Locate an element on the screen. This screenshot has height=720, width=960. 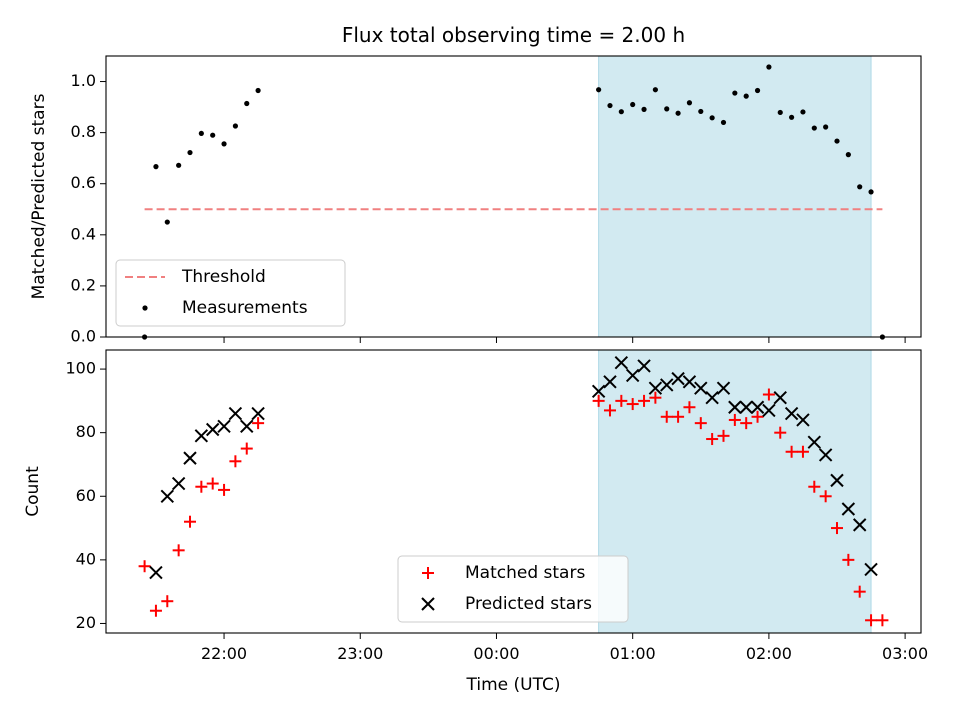
count-highlight-span is located at coordinates (735, 491).